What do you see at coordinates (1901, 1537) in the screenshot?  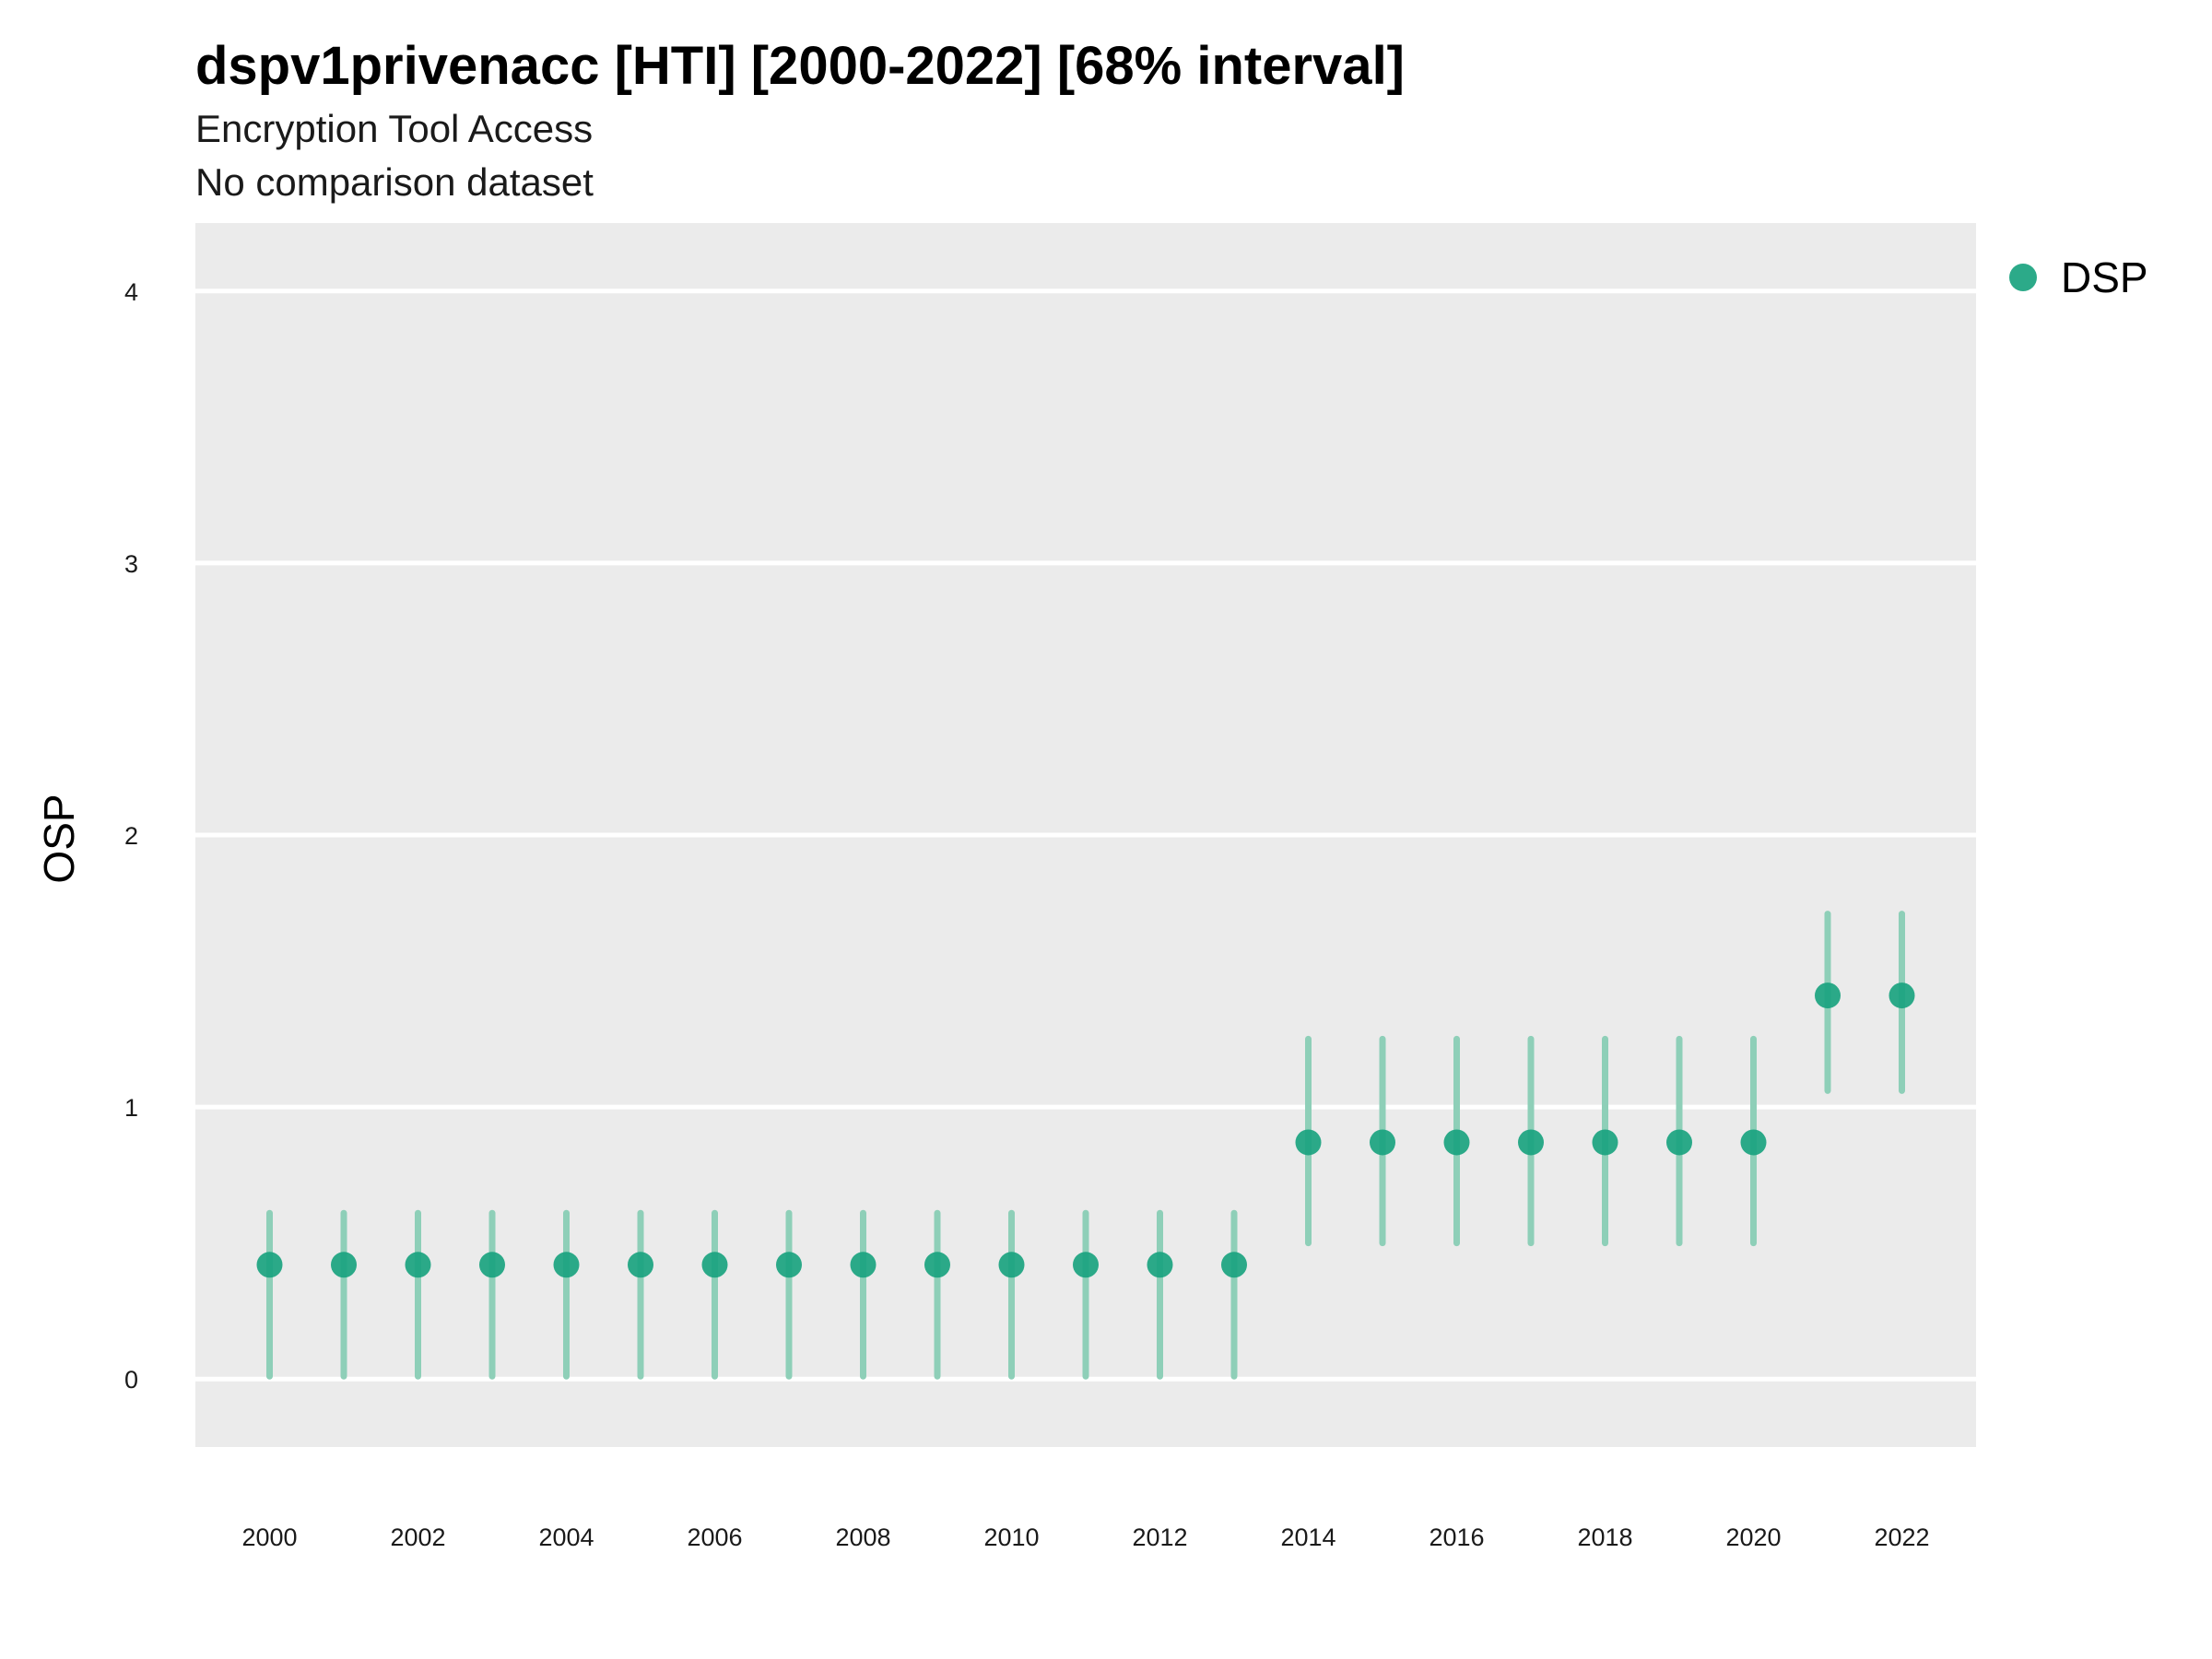 I see `x-tick-2022: 2022` at bounding box center [1901, 1537].